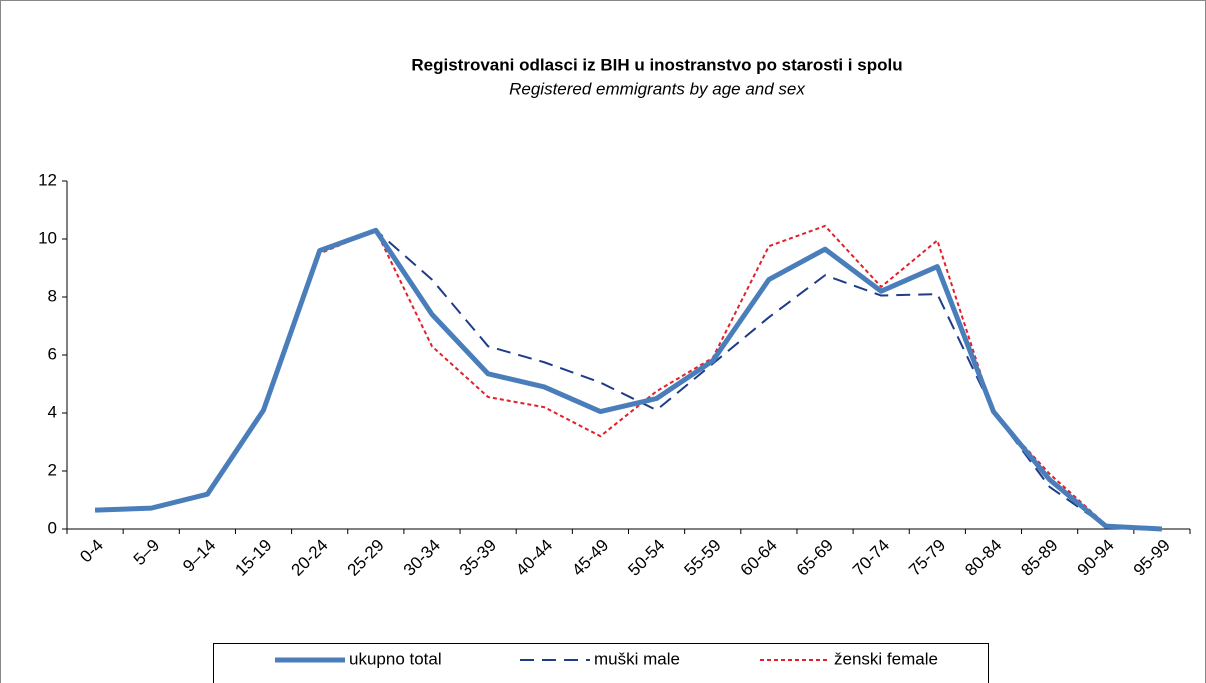 The height and width of the screenshot is (683, 1206). I want to click on y-tick-label: 10, so click(47, 237).